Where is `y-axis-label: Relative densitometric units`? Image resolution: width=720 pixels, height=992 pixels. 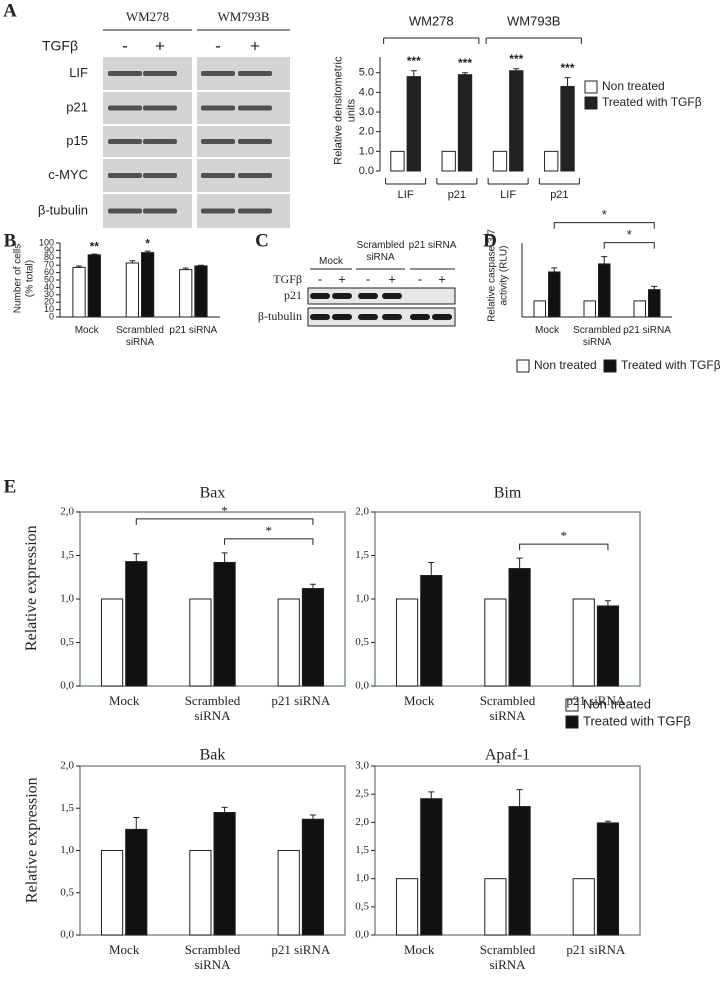
y-axis-label: Relative densitometric units is located at coordinates (344, 110).